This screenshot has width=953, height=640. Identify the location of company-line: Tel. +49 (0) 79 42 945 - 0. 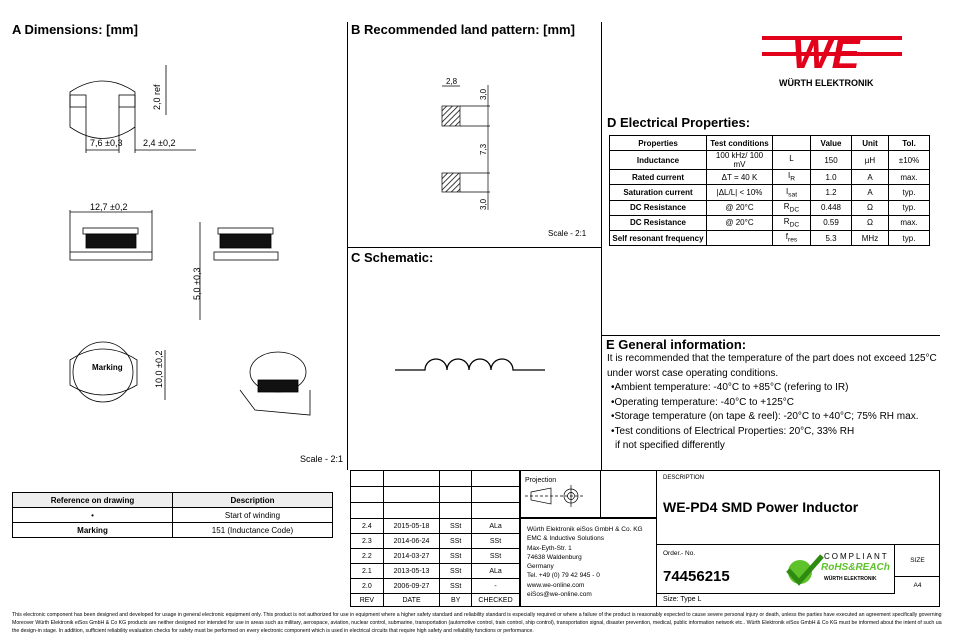
(563, 576).